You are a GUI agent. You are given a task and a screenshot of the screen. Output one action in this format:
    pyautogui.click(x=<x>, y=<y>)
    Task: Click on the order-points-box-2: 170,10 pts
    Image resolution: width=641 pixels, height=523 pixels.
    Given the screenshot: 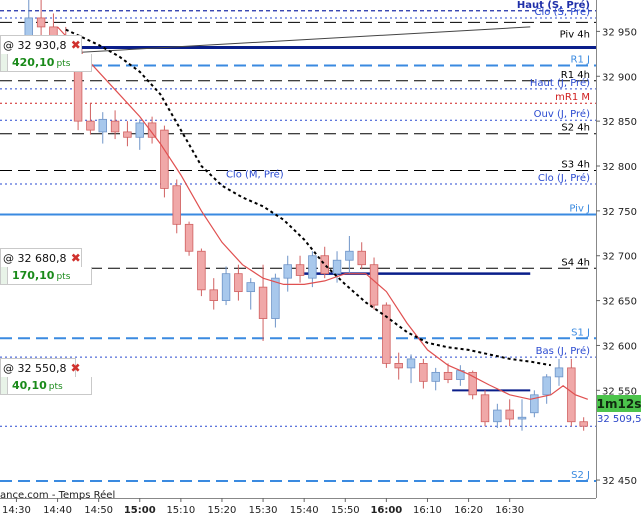 What is the action you would take?
    pyautogui.click(x=46, y=276)
    